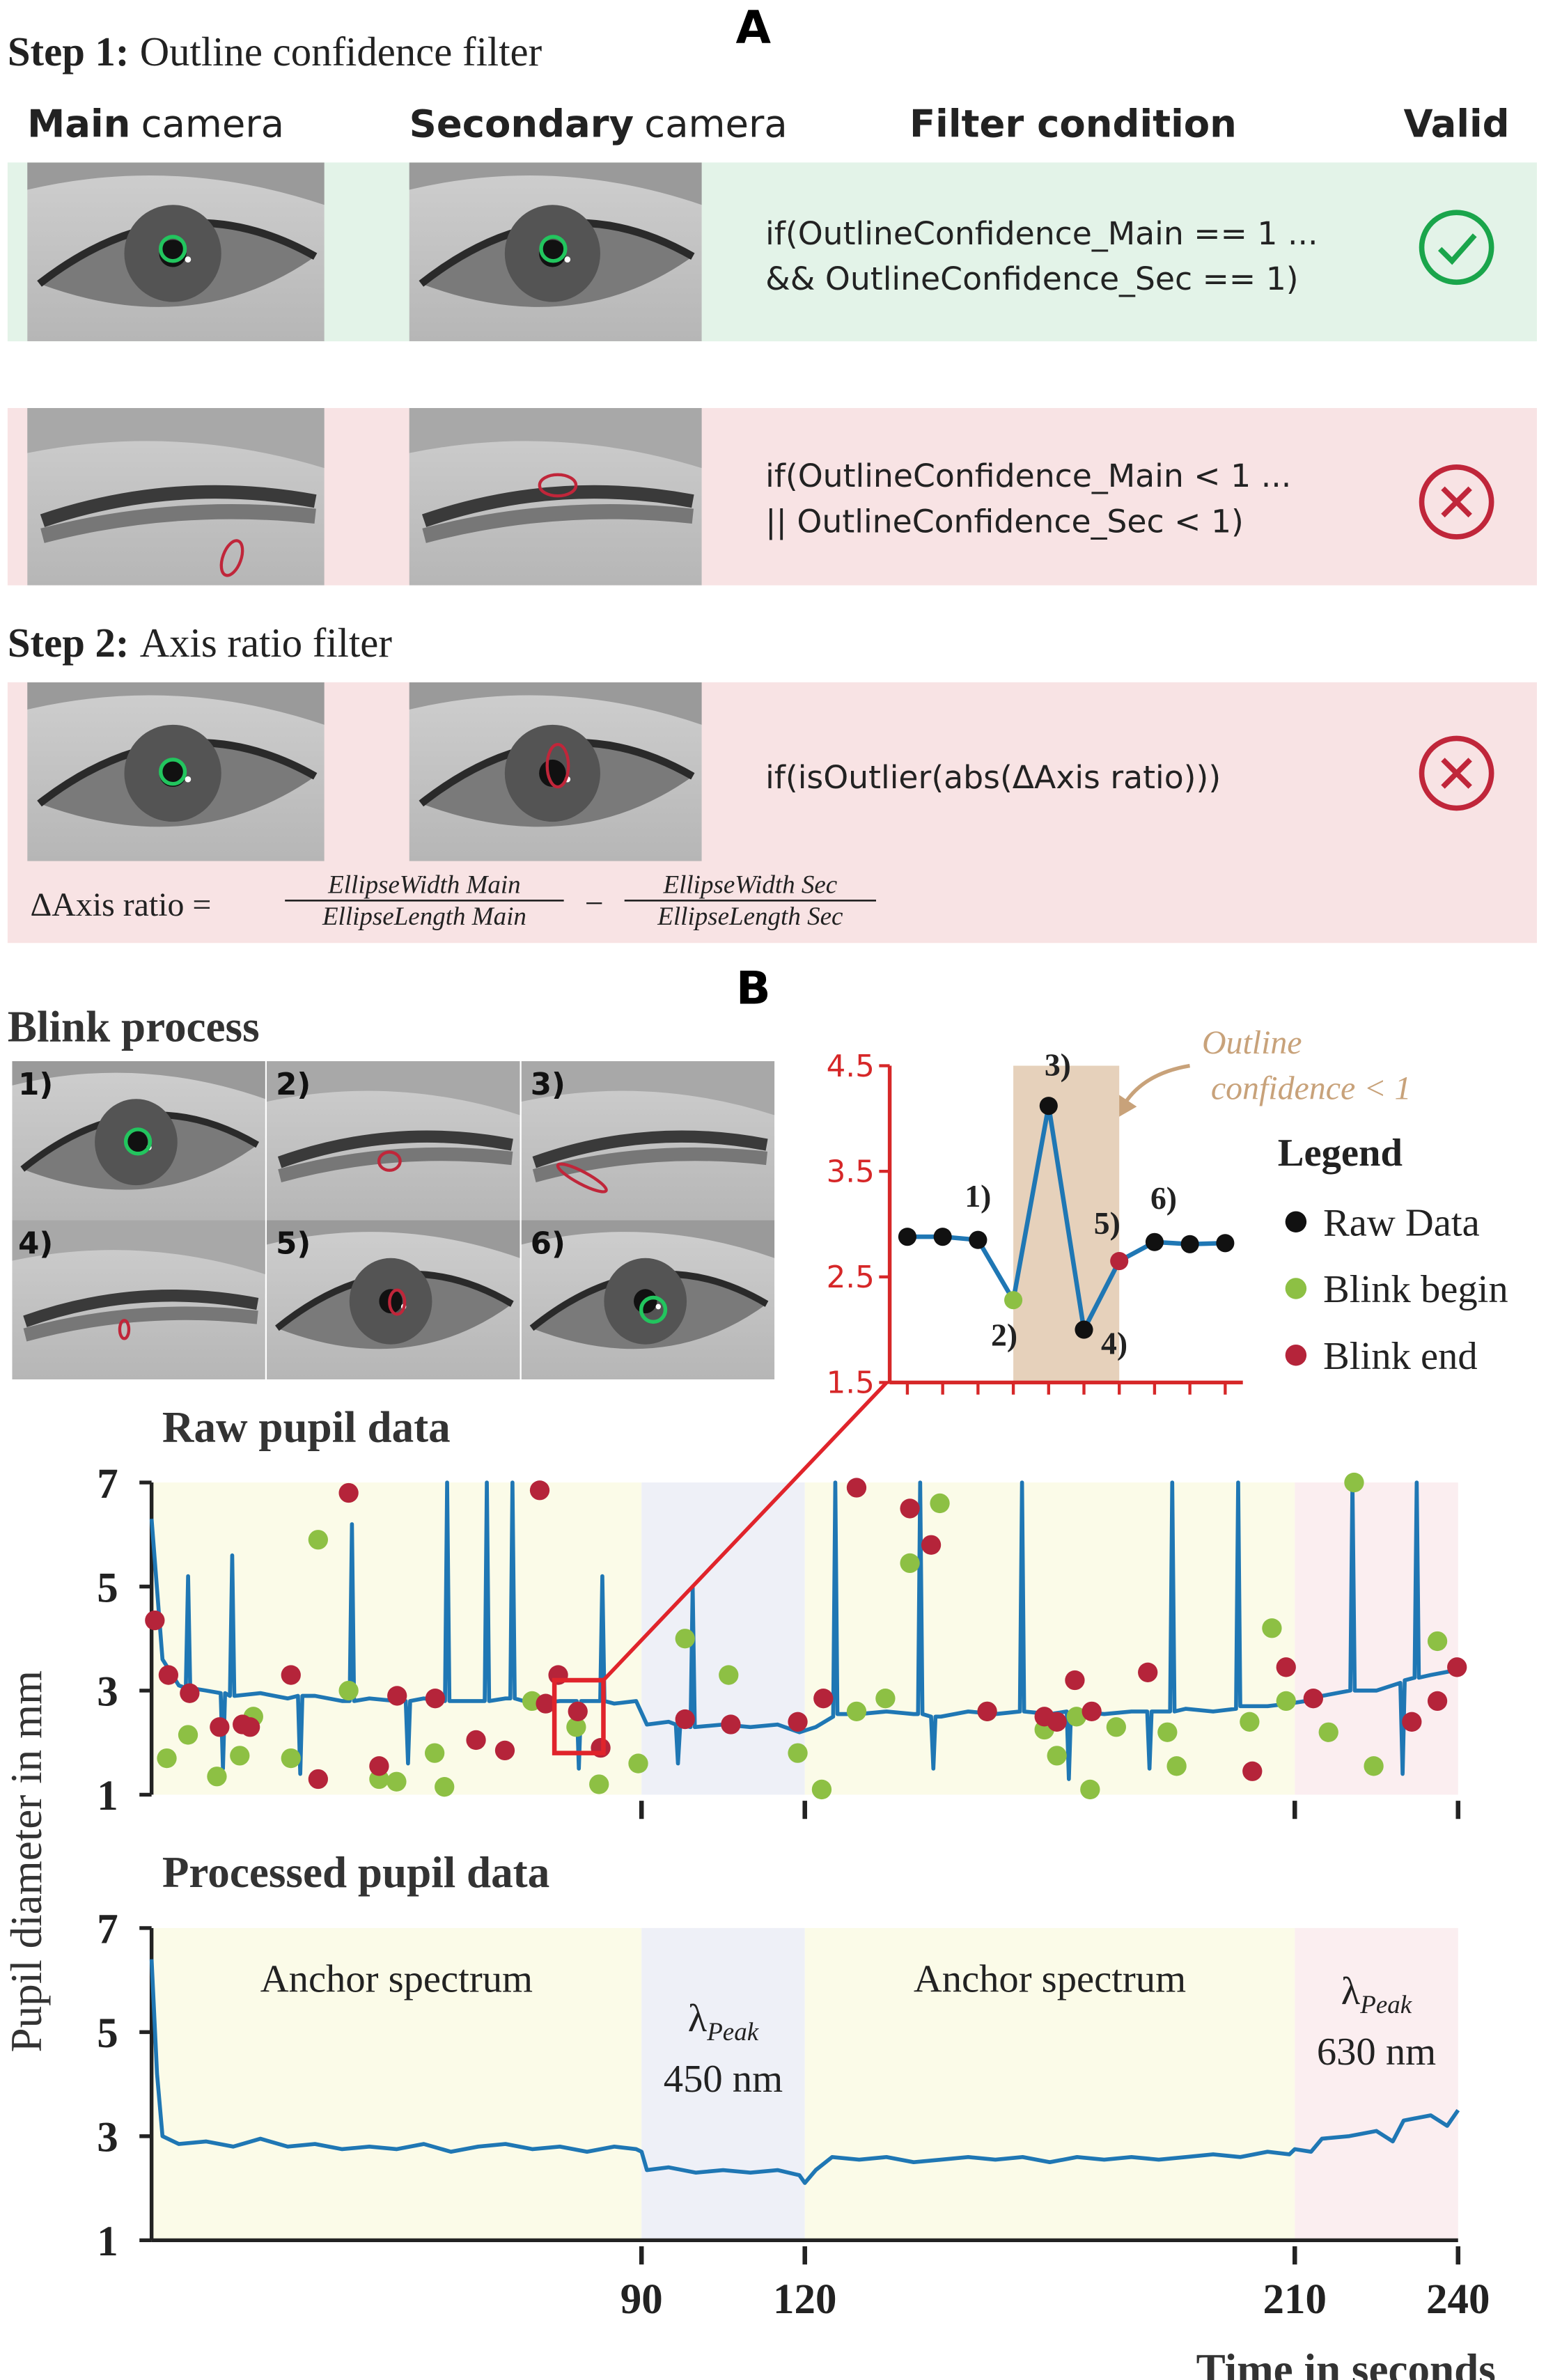  Describe the element at coordinates (851, 1277) in the screenshot. I see `y-tick-label: 2.5` at that location.